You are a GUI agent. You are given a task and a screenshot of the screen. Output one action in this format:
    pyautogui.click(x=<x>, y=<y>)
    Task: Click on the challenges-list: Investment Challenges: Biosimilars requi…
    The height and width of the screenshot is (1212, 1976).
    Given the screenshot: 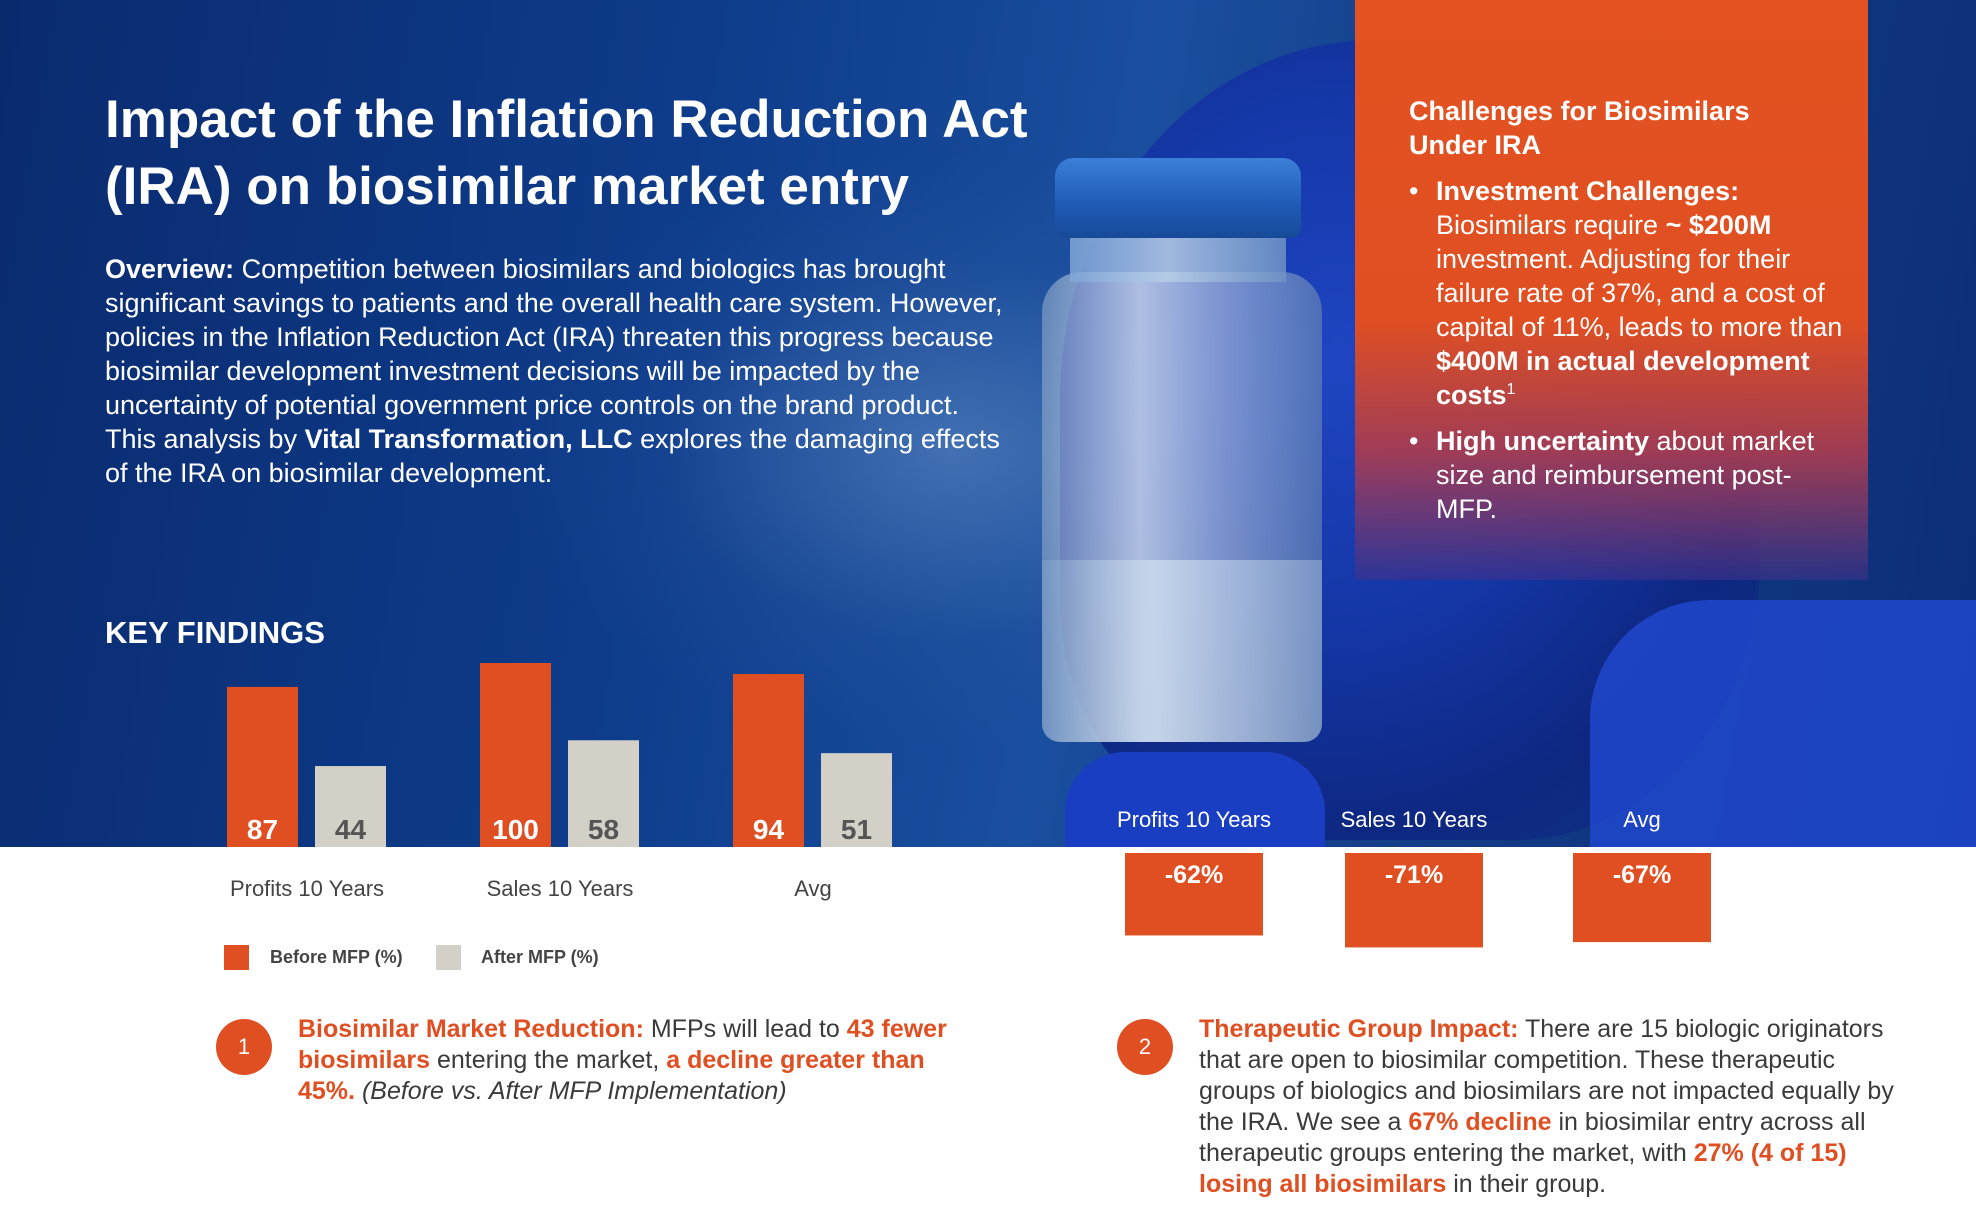 What is the action you would take?
    pyautogui.click(x=1629, y=356)
    